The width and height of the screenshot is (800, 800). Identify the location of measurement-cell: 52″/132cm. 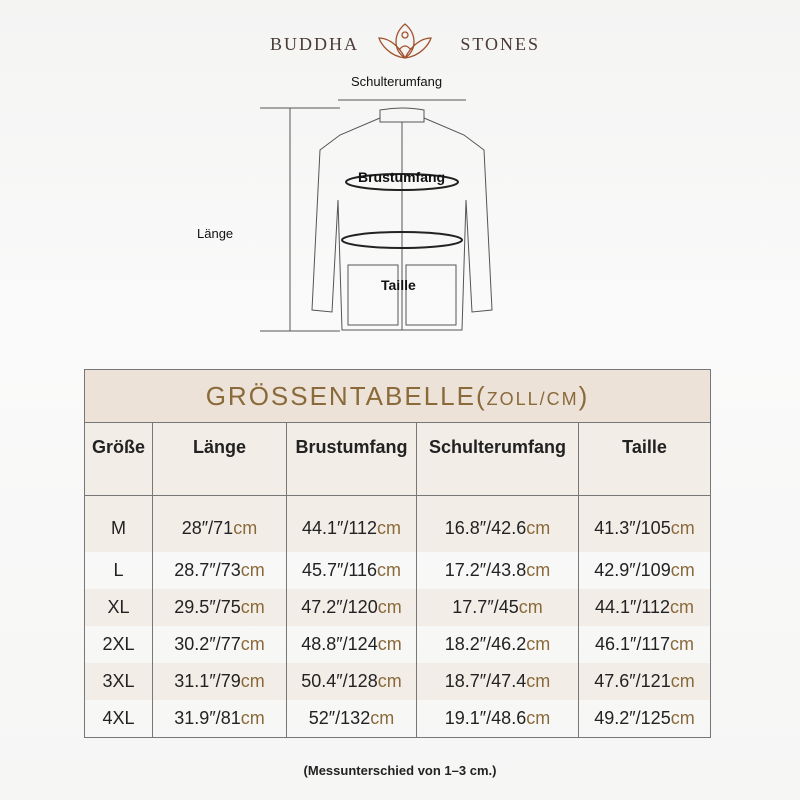
(351, 719).